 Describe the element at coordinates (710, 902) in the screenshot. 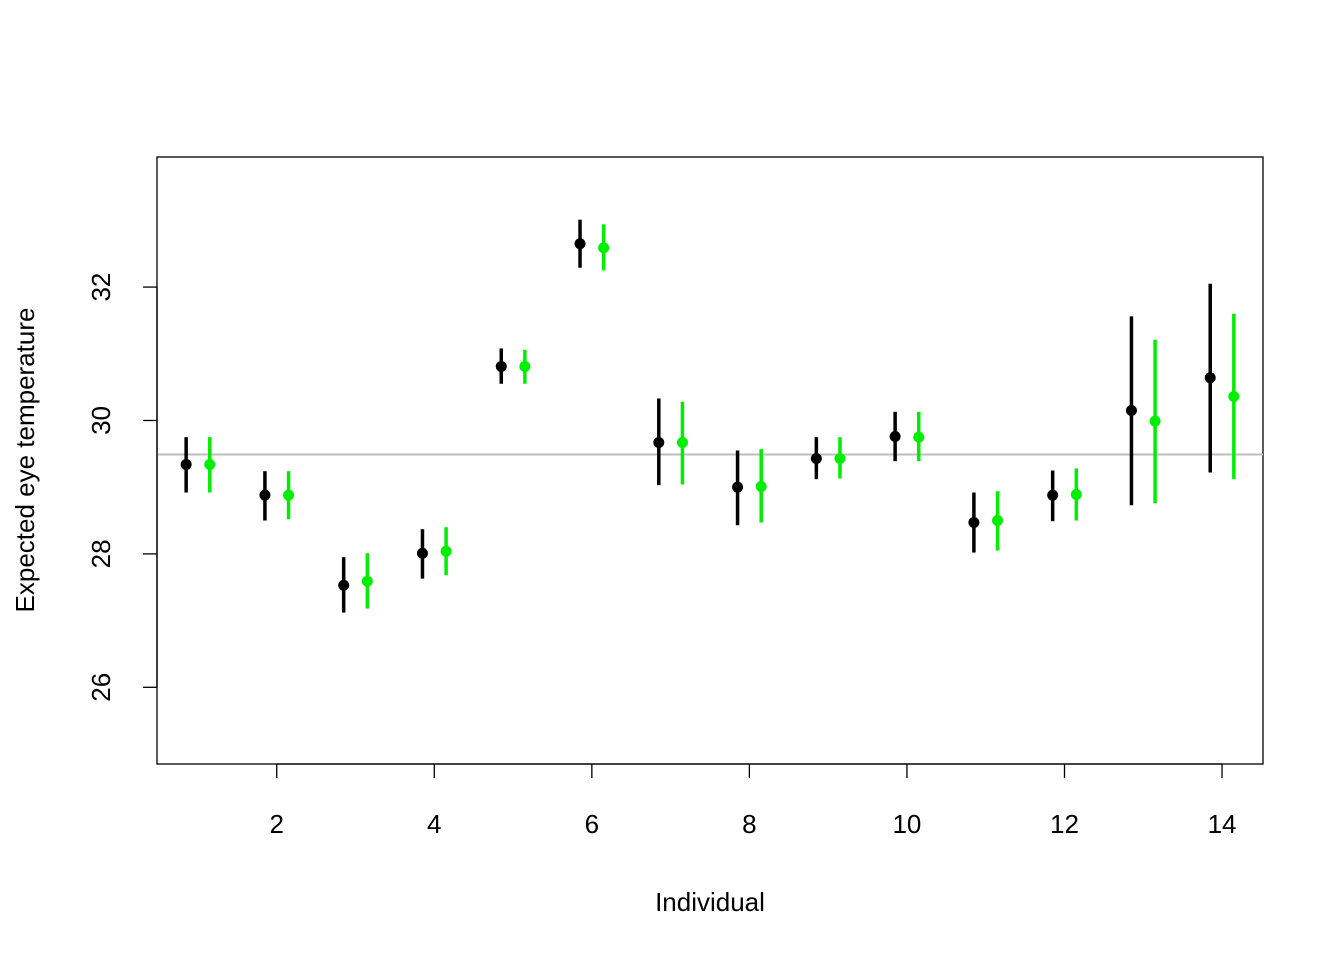

I see `x-axis-label: Individual` at that location.